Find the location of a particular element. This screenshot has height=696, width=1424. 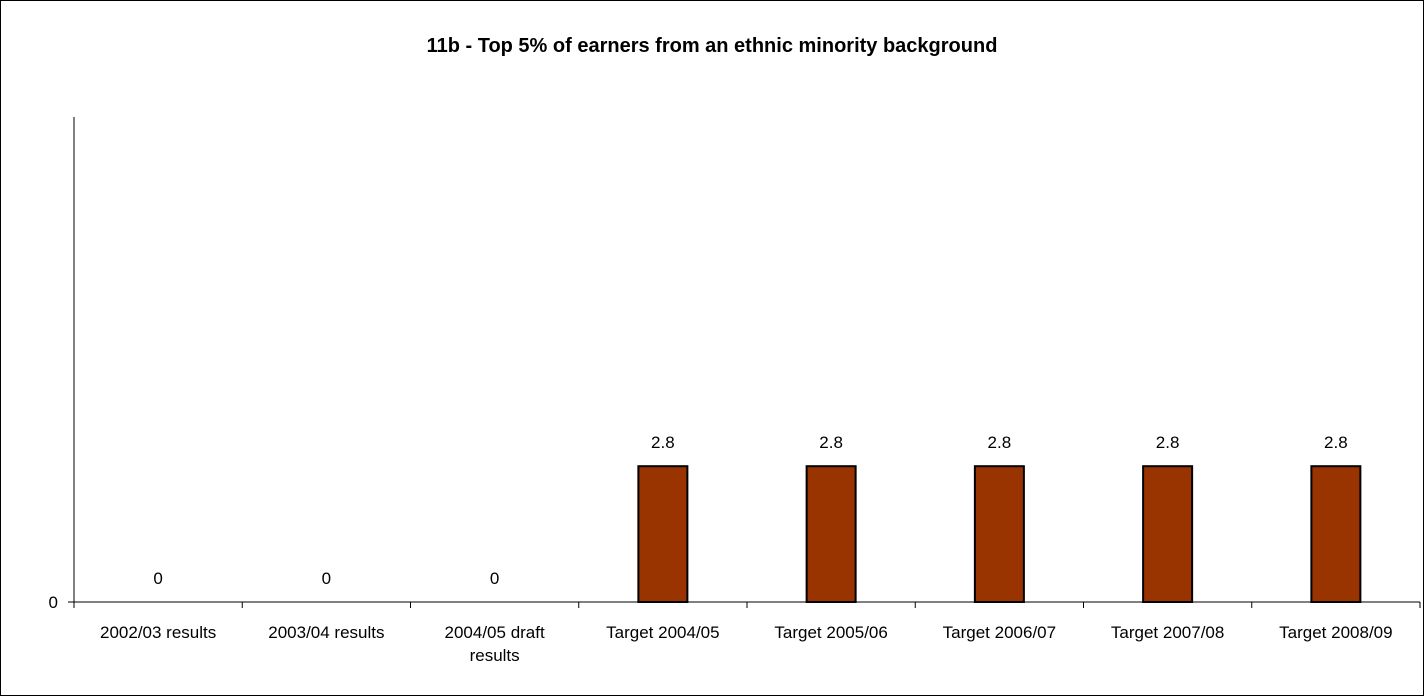

x-tick-label: Target 2008/09 is located at coordinates (1335, 632).